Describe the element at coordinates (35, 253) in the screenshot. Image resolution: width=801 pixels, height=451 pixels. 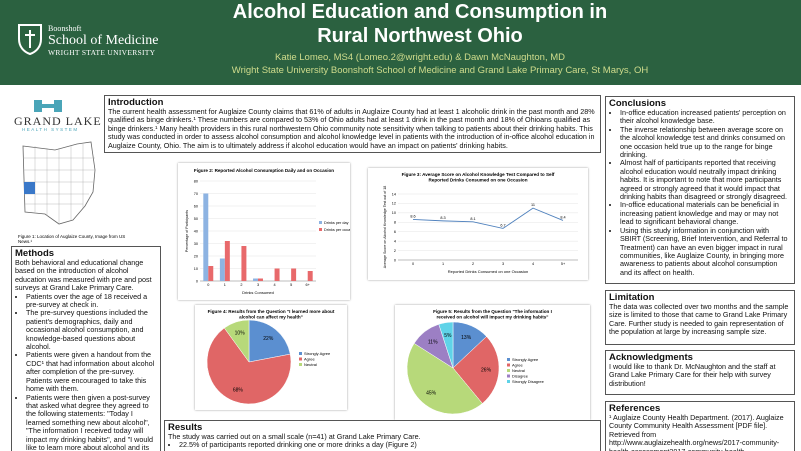
I see `heading: Methods` at that location.